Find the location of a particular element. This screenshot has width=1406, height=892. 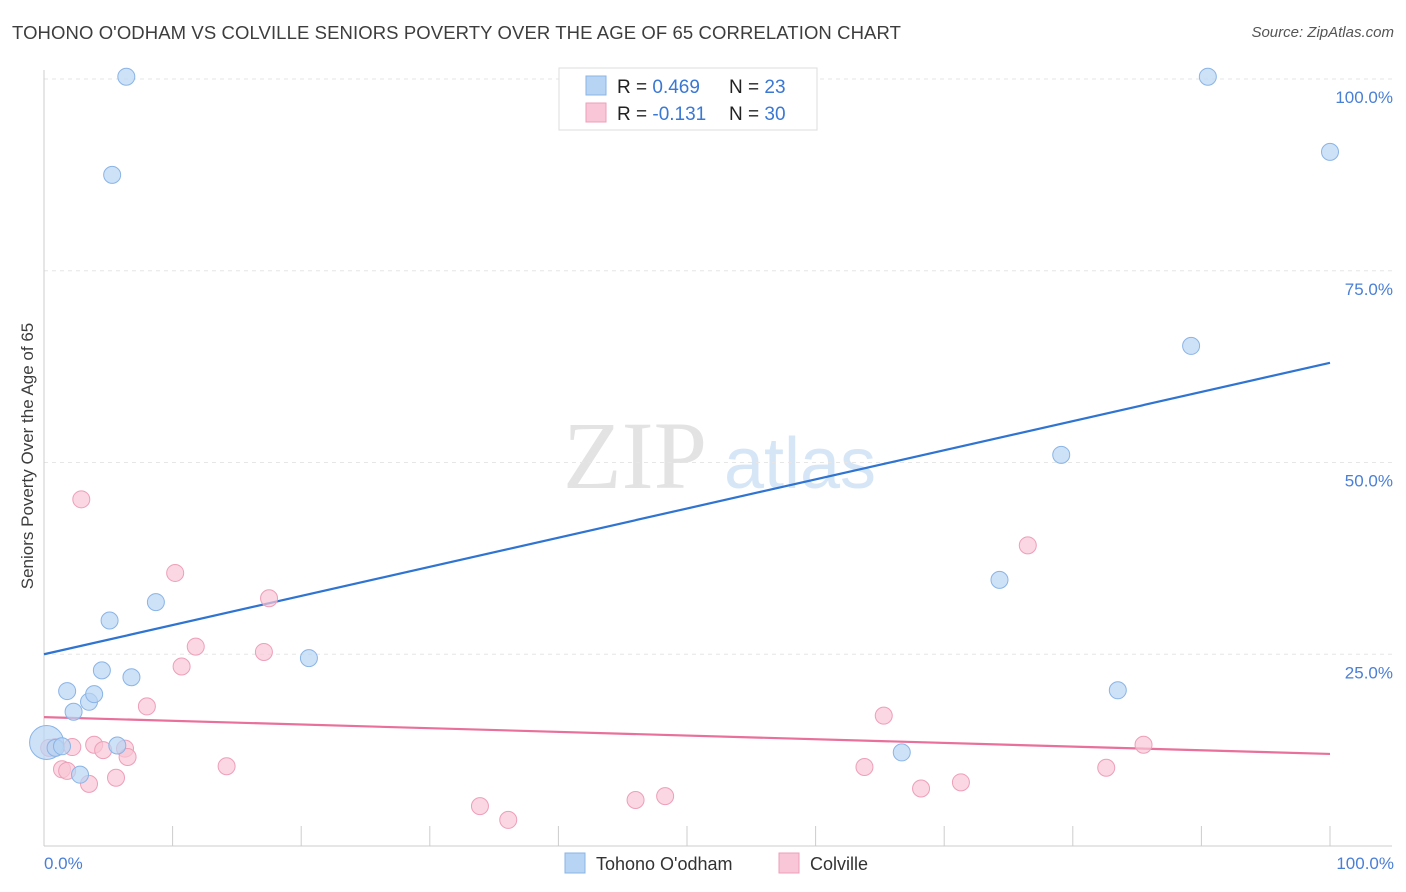

legend-swatch-colville is located at coordinates (596, 112).